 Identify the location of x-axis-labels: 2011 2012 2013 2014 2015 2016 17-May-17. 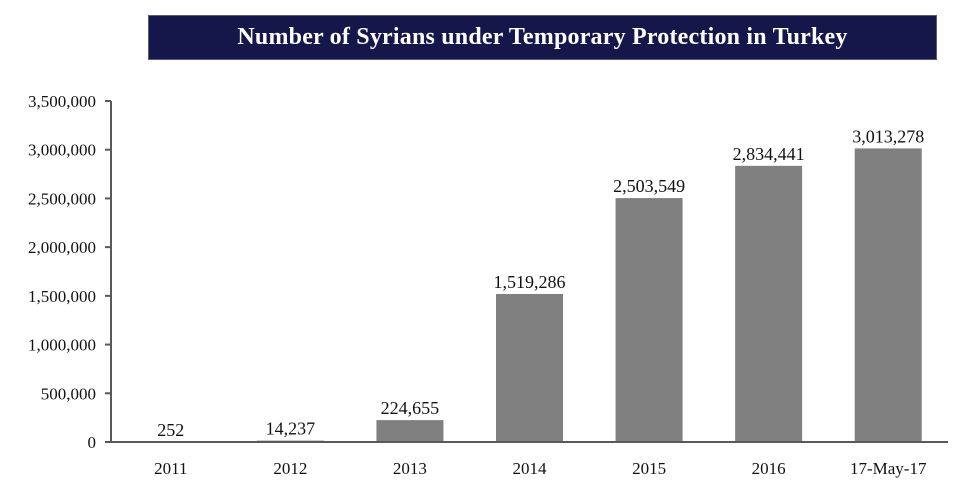
(540, 468).